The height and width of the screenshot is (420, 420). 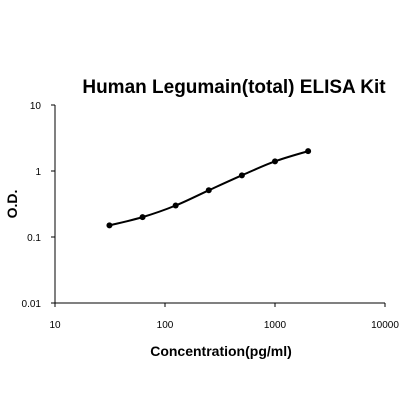 I want to click on y-axis-label: O.D., so click(x=12, y=204).